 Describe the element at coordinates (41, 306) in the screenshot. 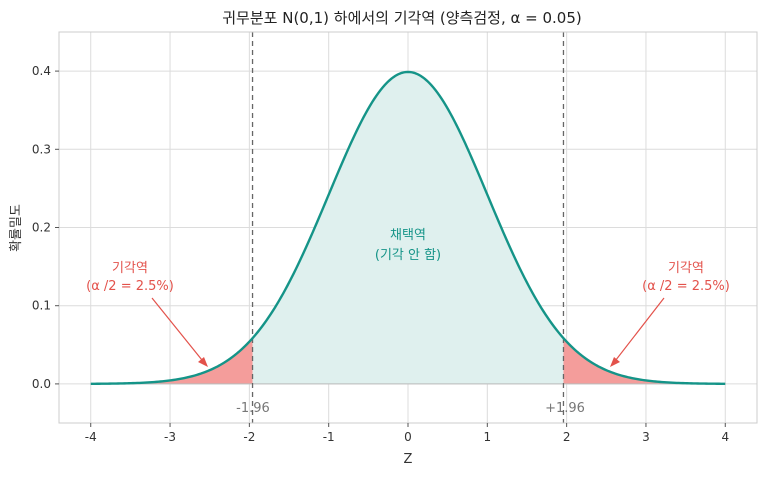

I see `y-tick-label: 0.1` at that location.